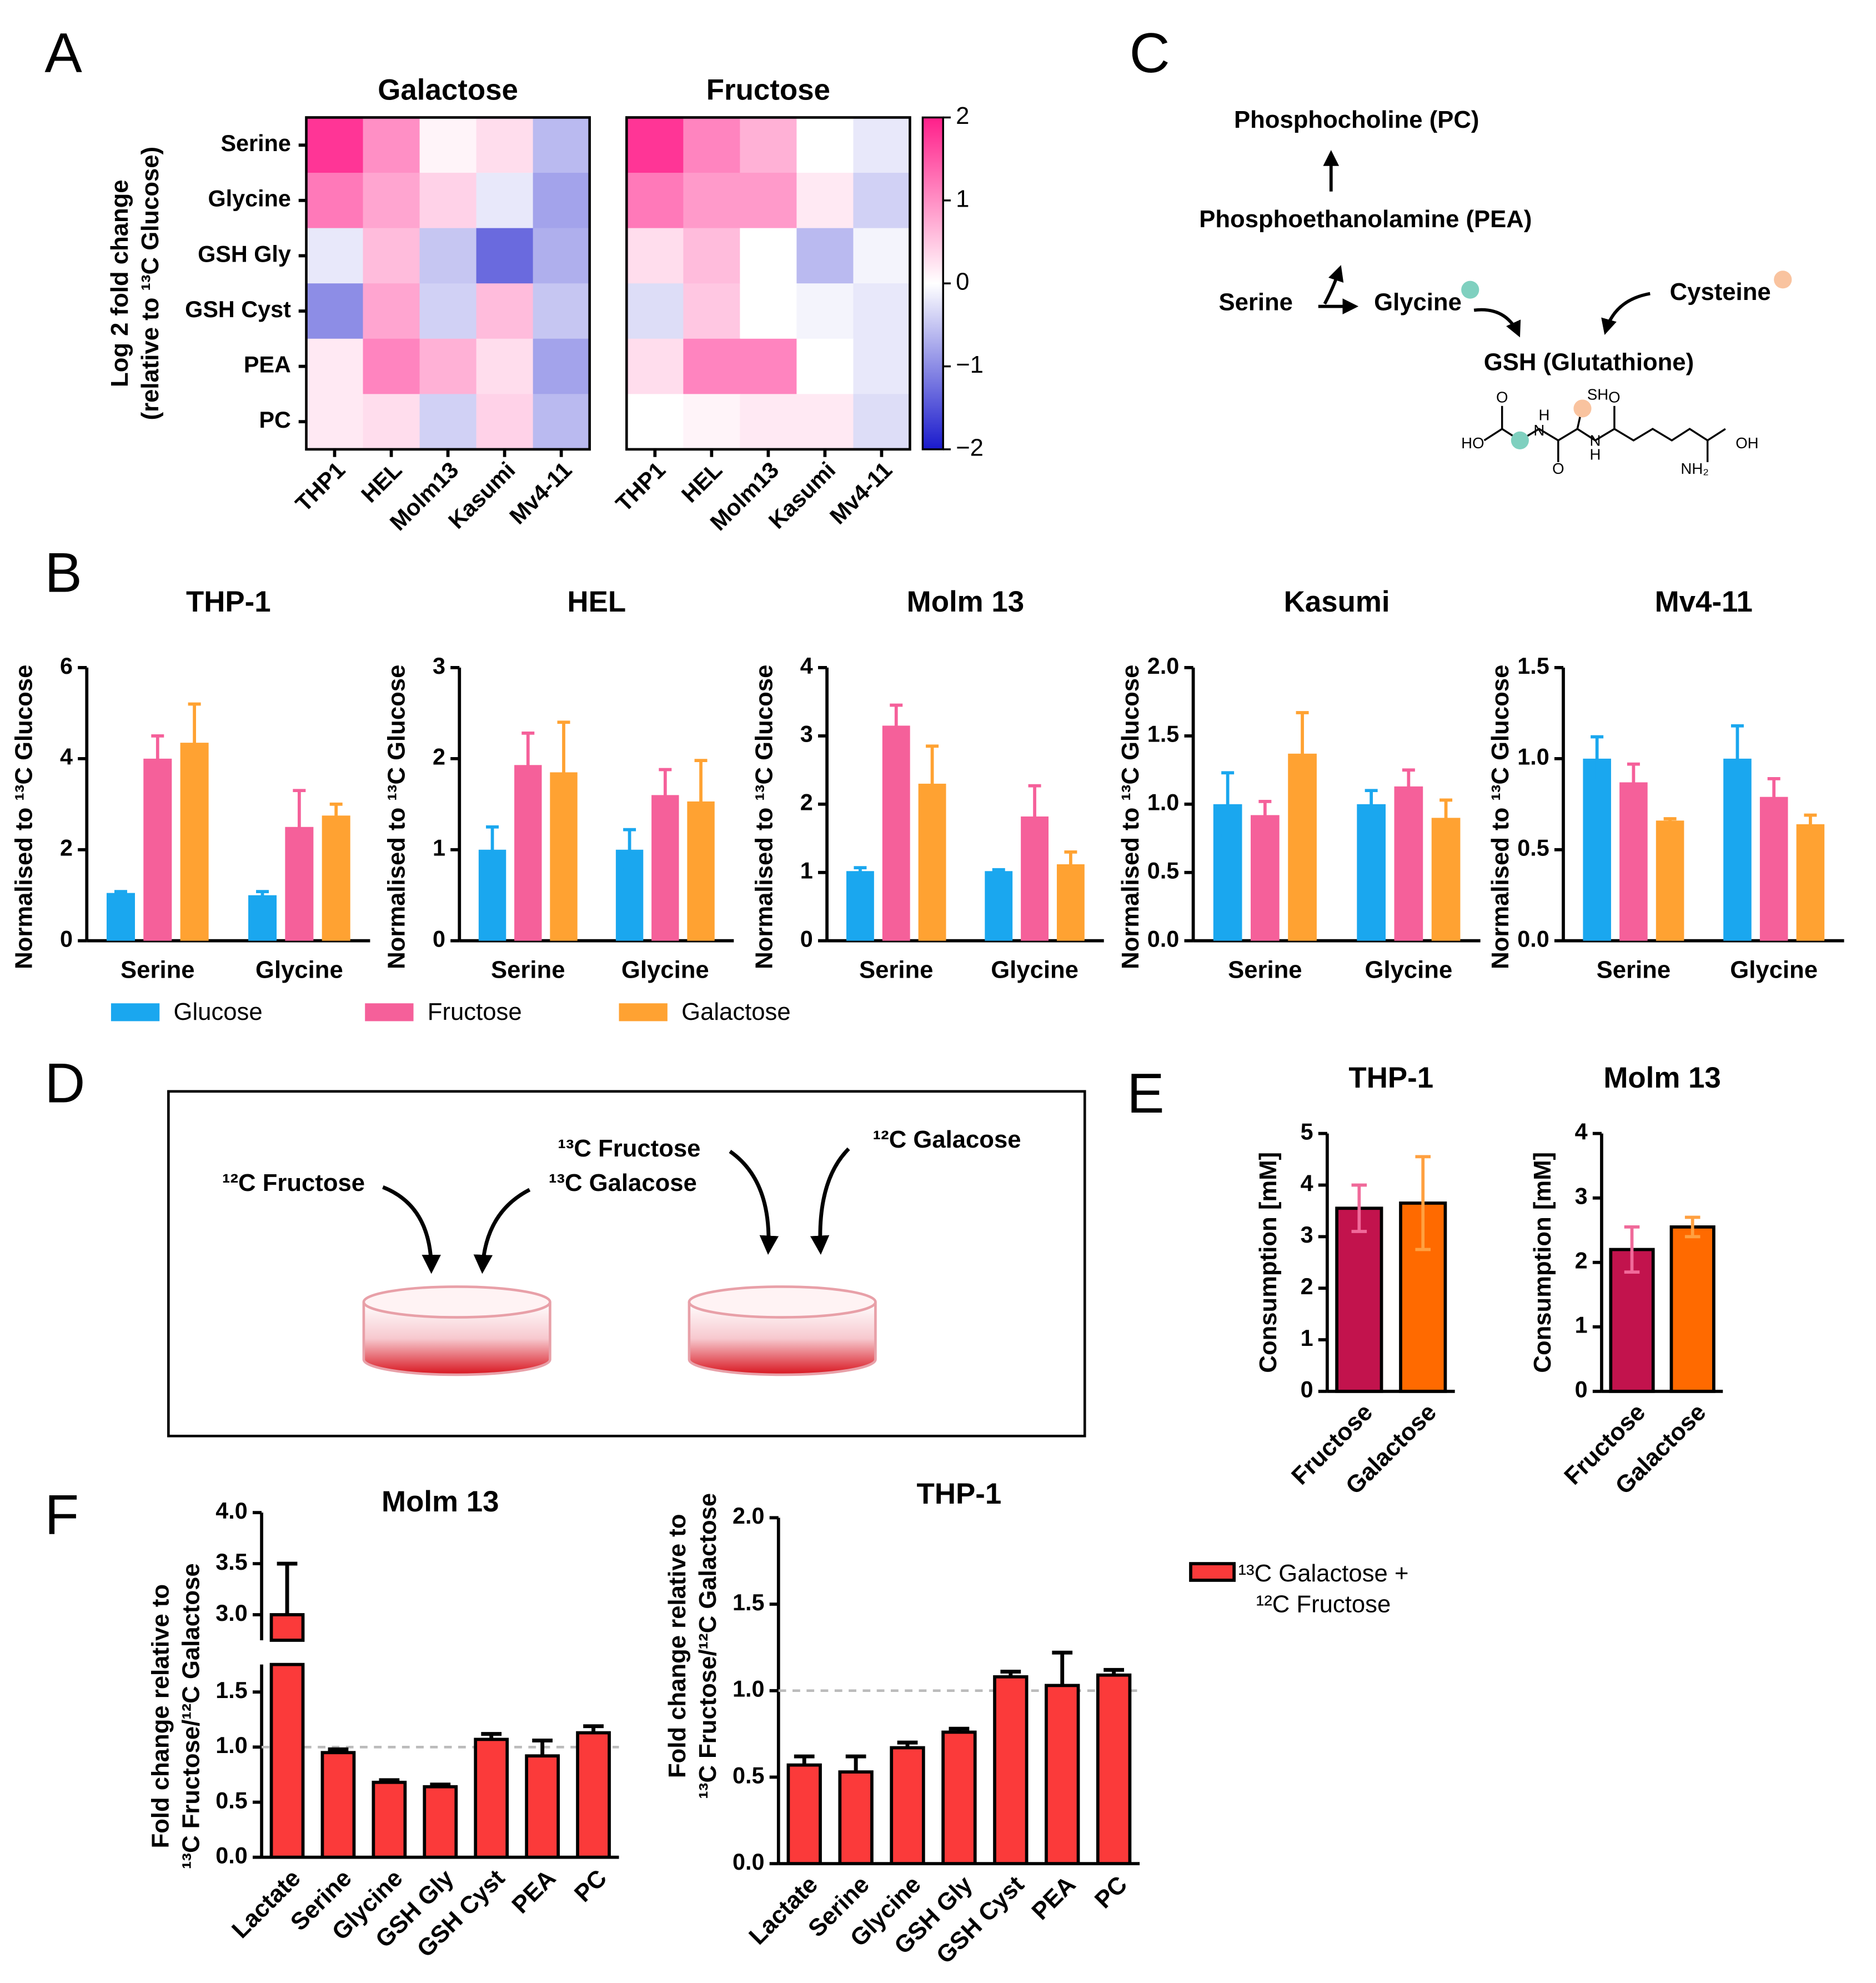  Describe the element at coordinates (119, 283) in the screenshot. I see `y-axis-label: Log 2 fold change` at that location.